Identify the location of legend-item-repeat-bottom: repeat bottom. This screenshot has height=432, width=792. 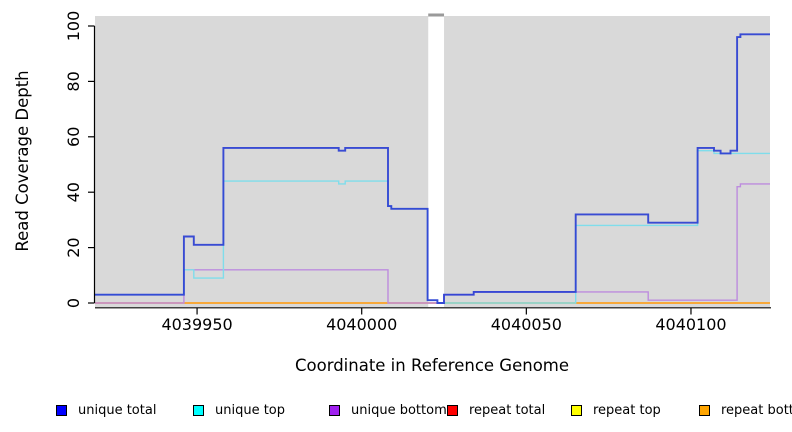
(745, 410).